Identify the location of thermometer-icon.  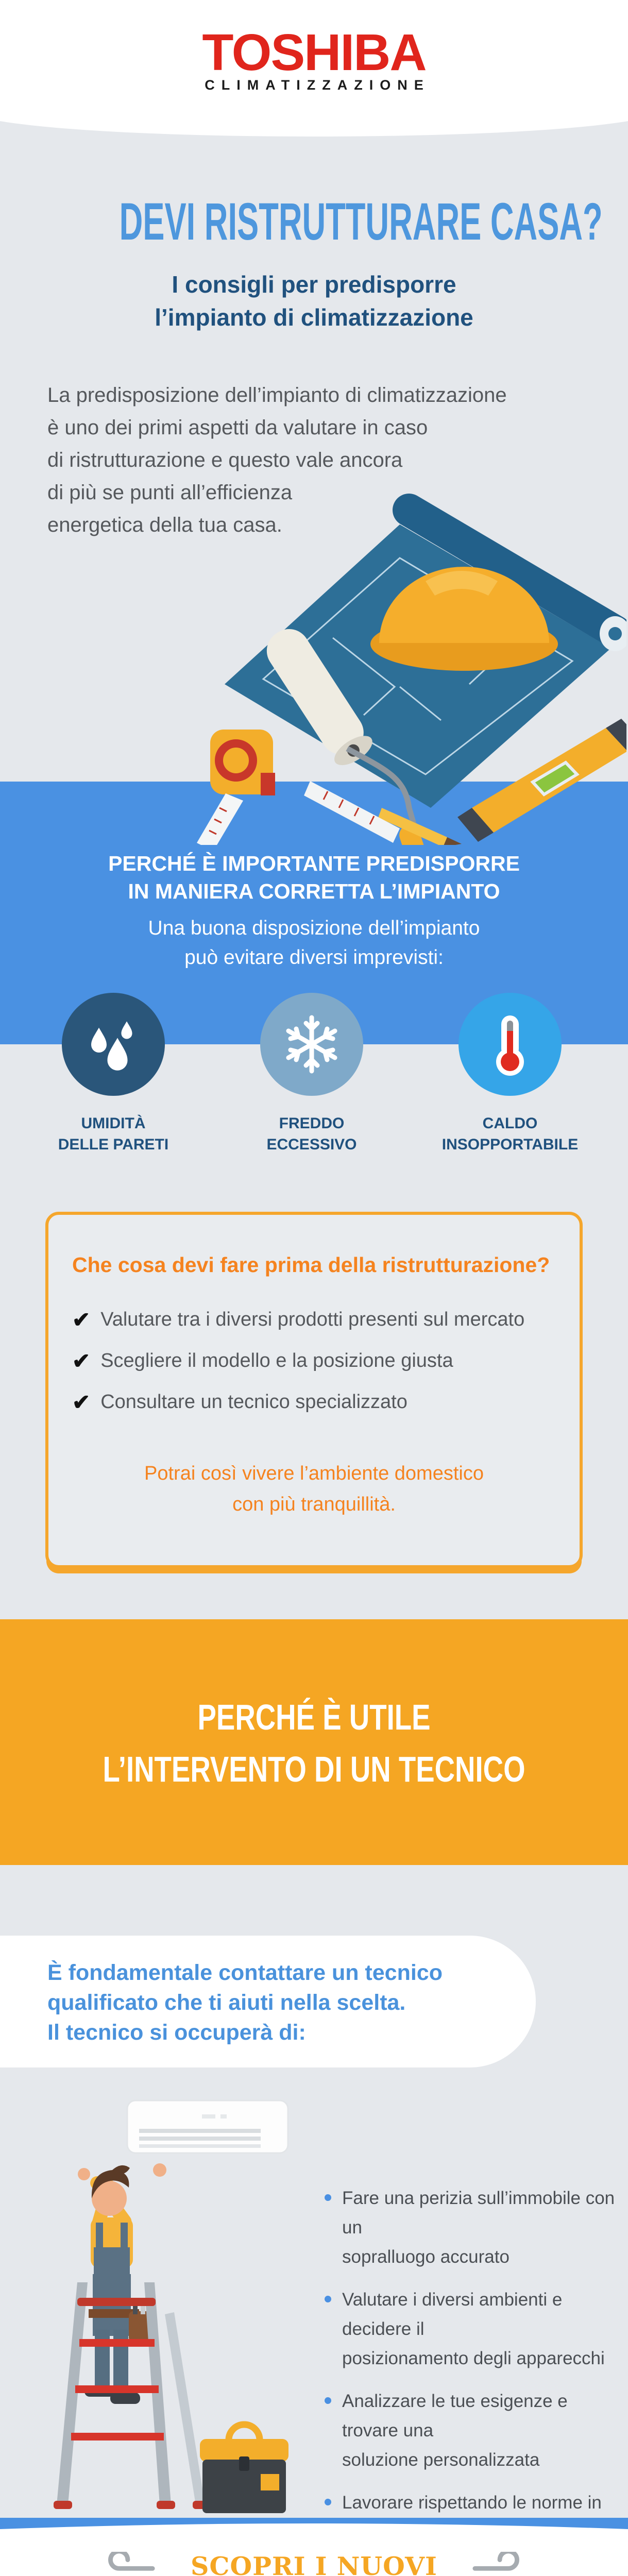
(510, 1045).